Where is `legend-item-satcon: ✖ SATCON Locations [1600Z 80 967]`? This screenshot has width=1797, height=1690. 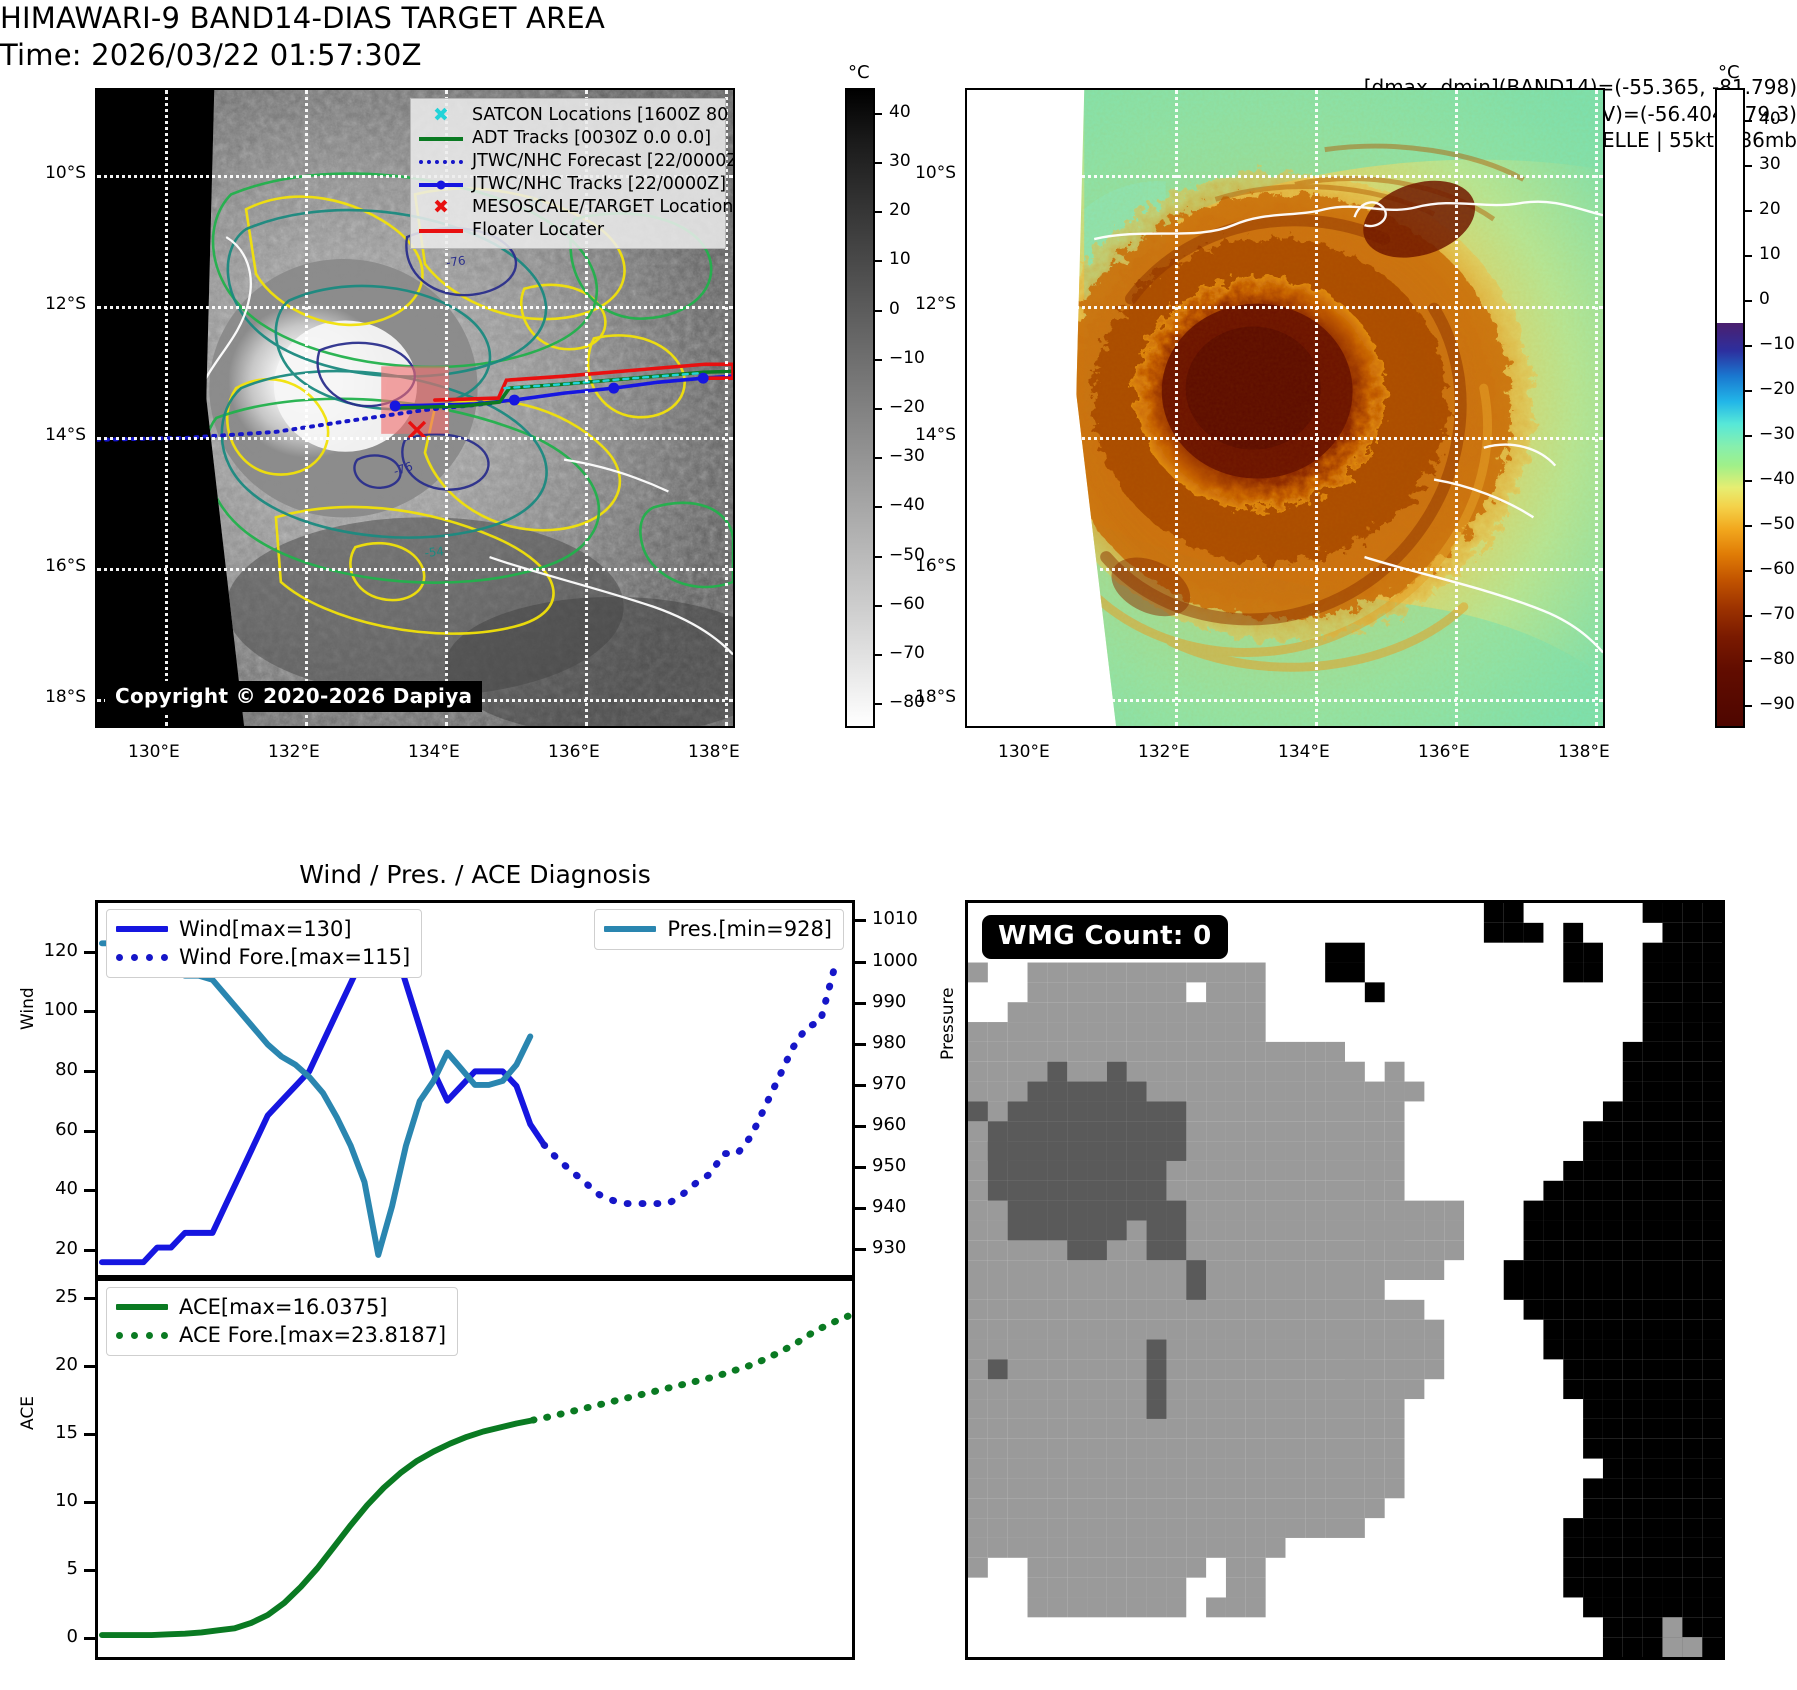 legend-item-satcon: ✖ SATCON Locations [1600Z 80 967] is located at coordinates (576, 115).